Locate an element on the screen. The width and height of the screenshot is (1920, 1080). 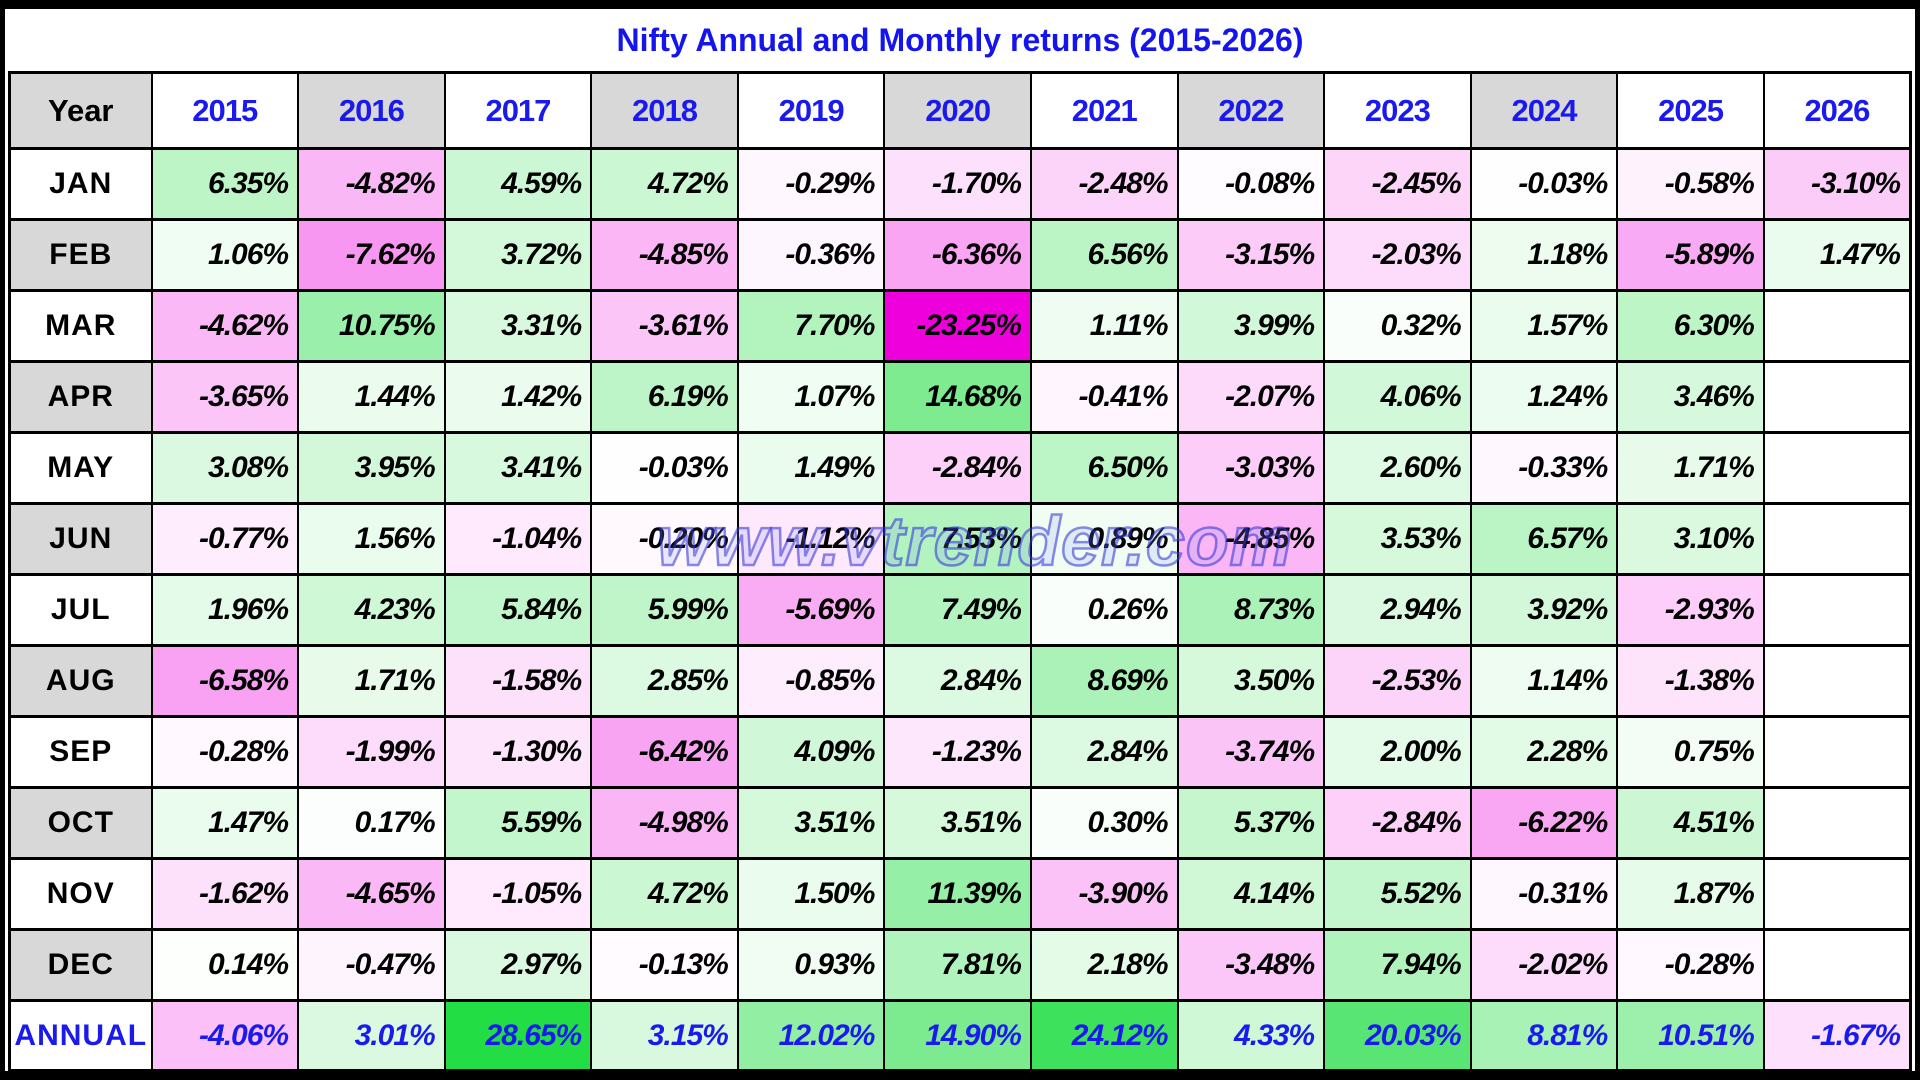
cell-mar-2026 is located at coordinates (1837, 326).